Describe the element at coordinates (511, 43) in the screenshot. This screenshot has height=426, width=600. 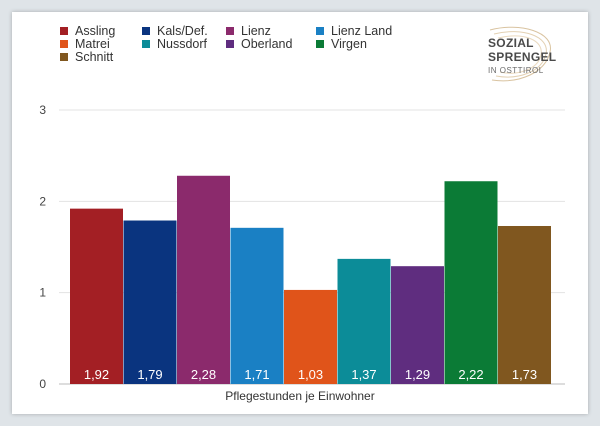
I see `logo-line-1: SOZIAL` at that location.